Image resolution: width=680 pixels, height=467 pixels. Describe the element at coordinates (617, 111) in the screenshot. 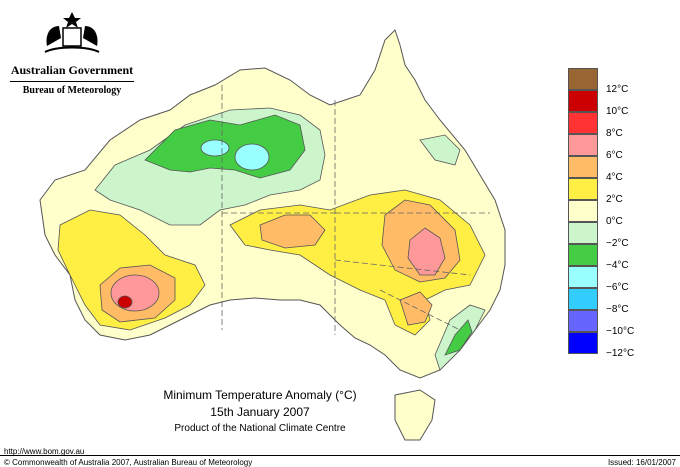

I see `legend-label: 10°C` at that location.